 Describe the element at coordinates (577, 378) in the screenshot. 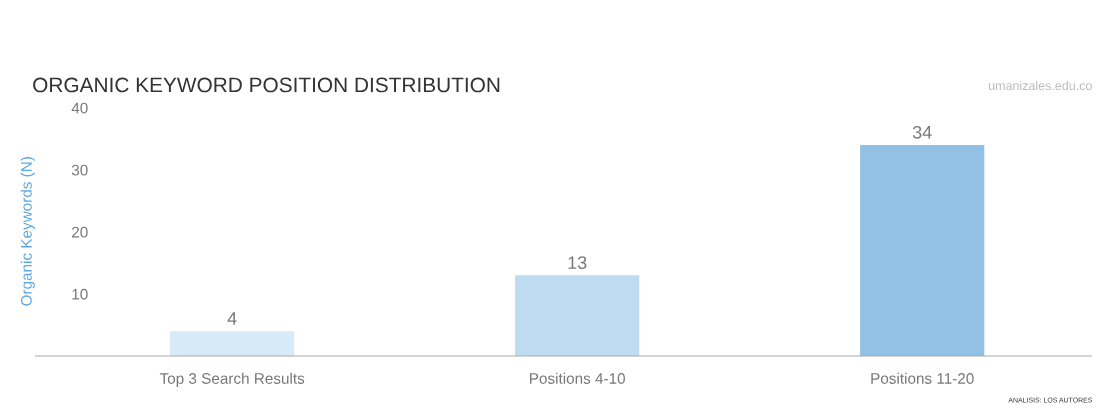

I see `x-tick-label: Positions 4-10` at that location.